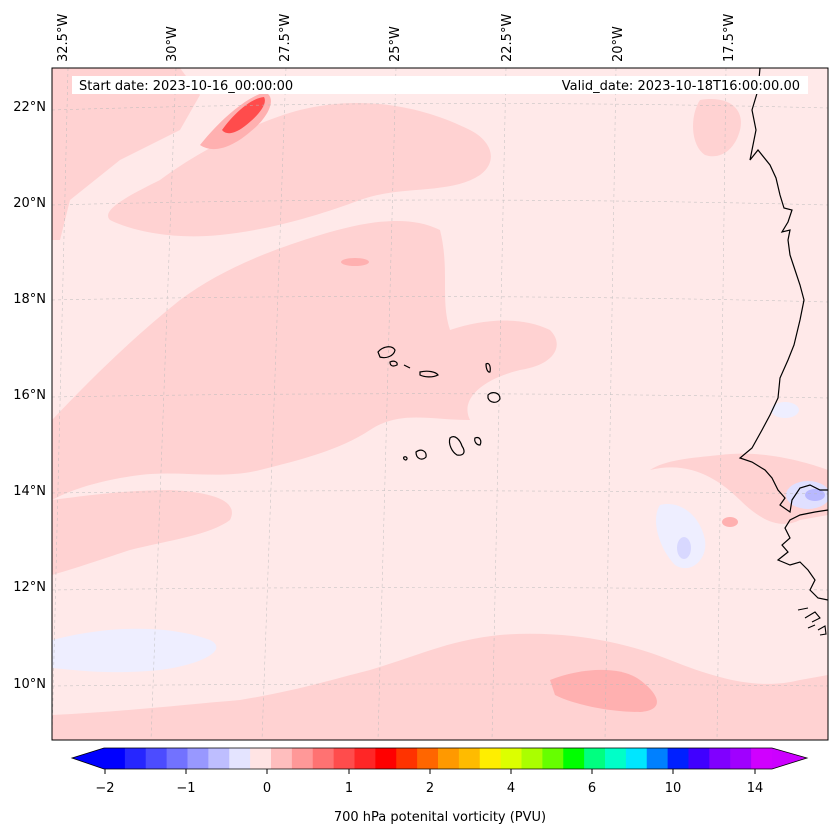  What do you see at coordinates (673, 788) in the screenshot?
I see `colorbar-tick-label: 10` at bounding box center [673, 788].